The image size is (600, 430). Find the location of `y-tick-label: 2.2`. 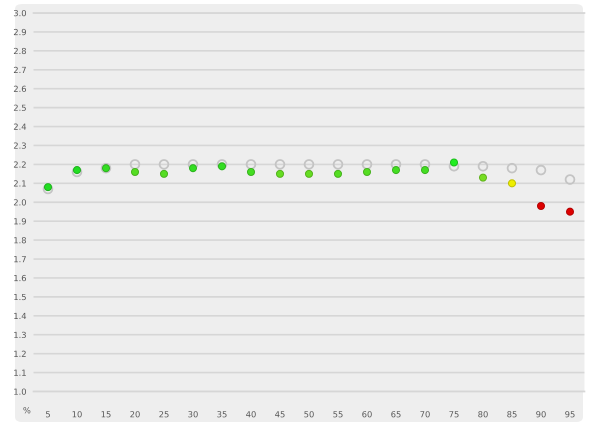

y-tick-label: 2.2 is located at coordinates (20, 164).